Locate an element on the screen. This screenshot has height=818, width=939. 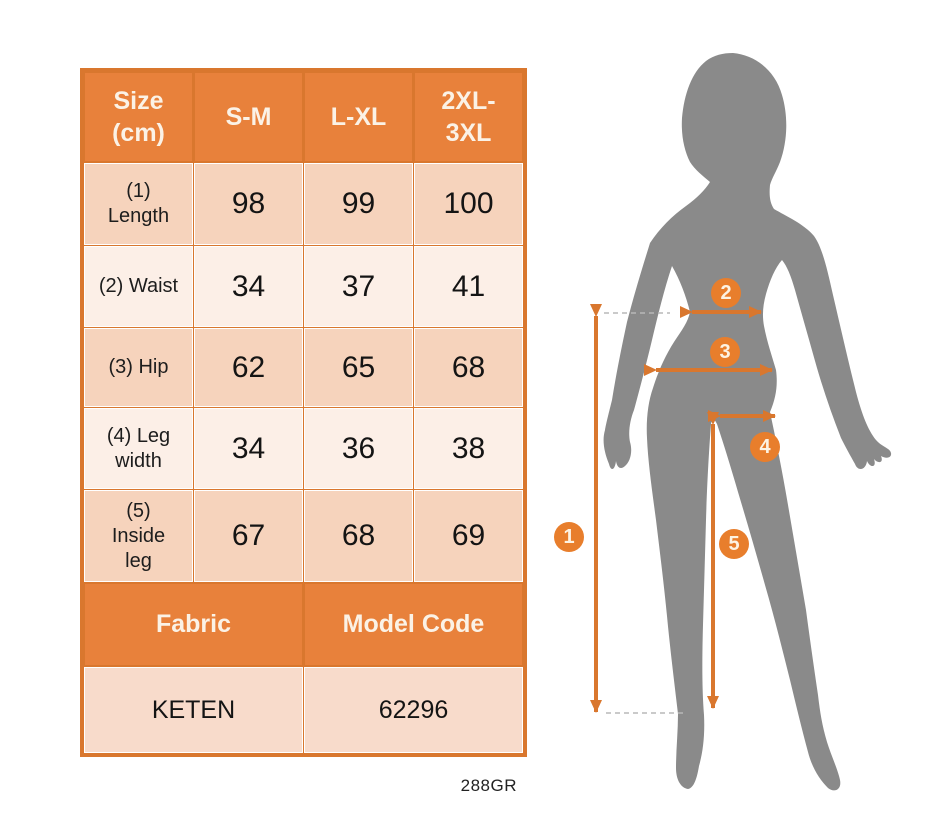
cell-inside-leg-2xl3xl: 69 is located at coordinates (468, 536).